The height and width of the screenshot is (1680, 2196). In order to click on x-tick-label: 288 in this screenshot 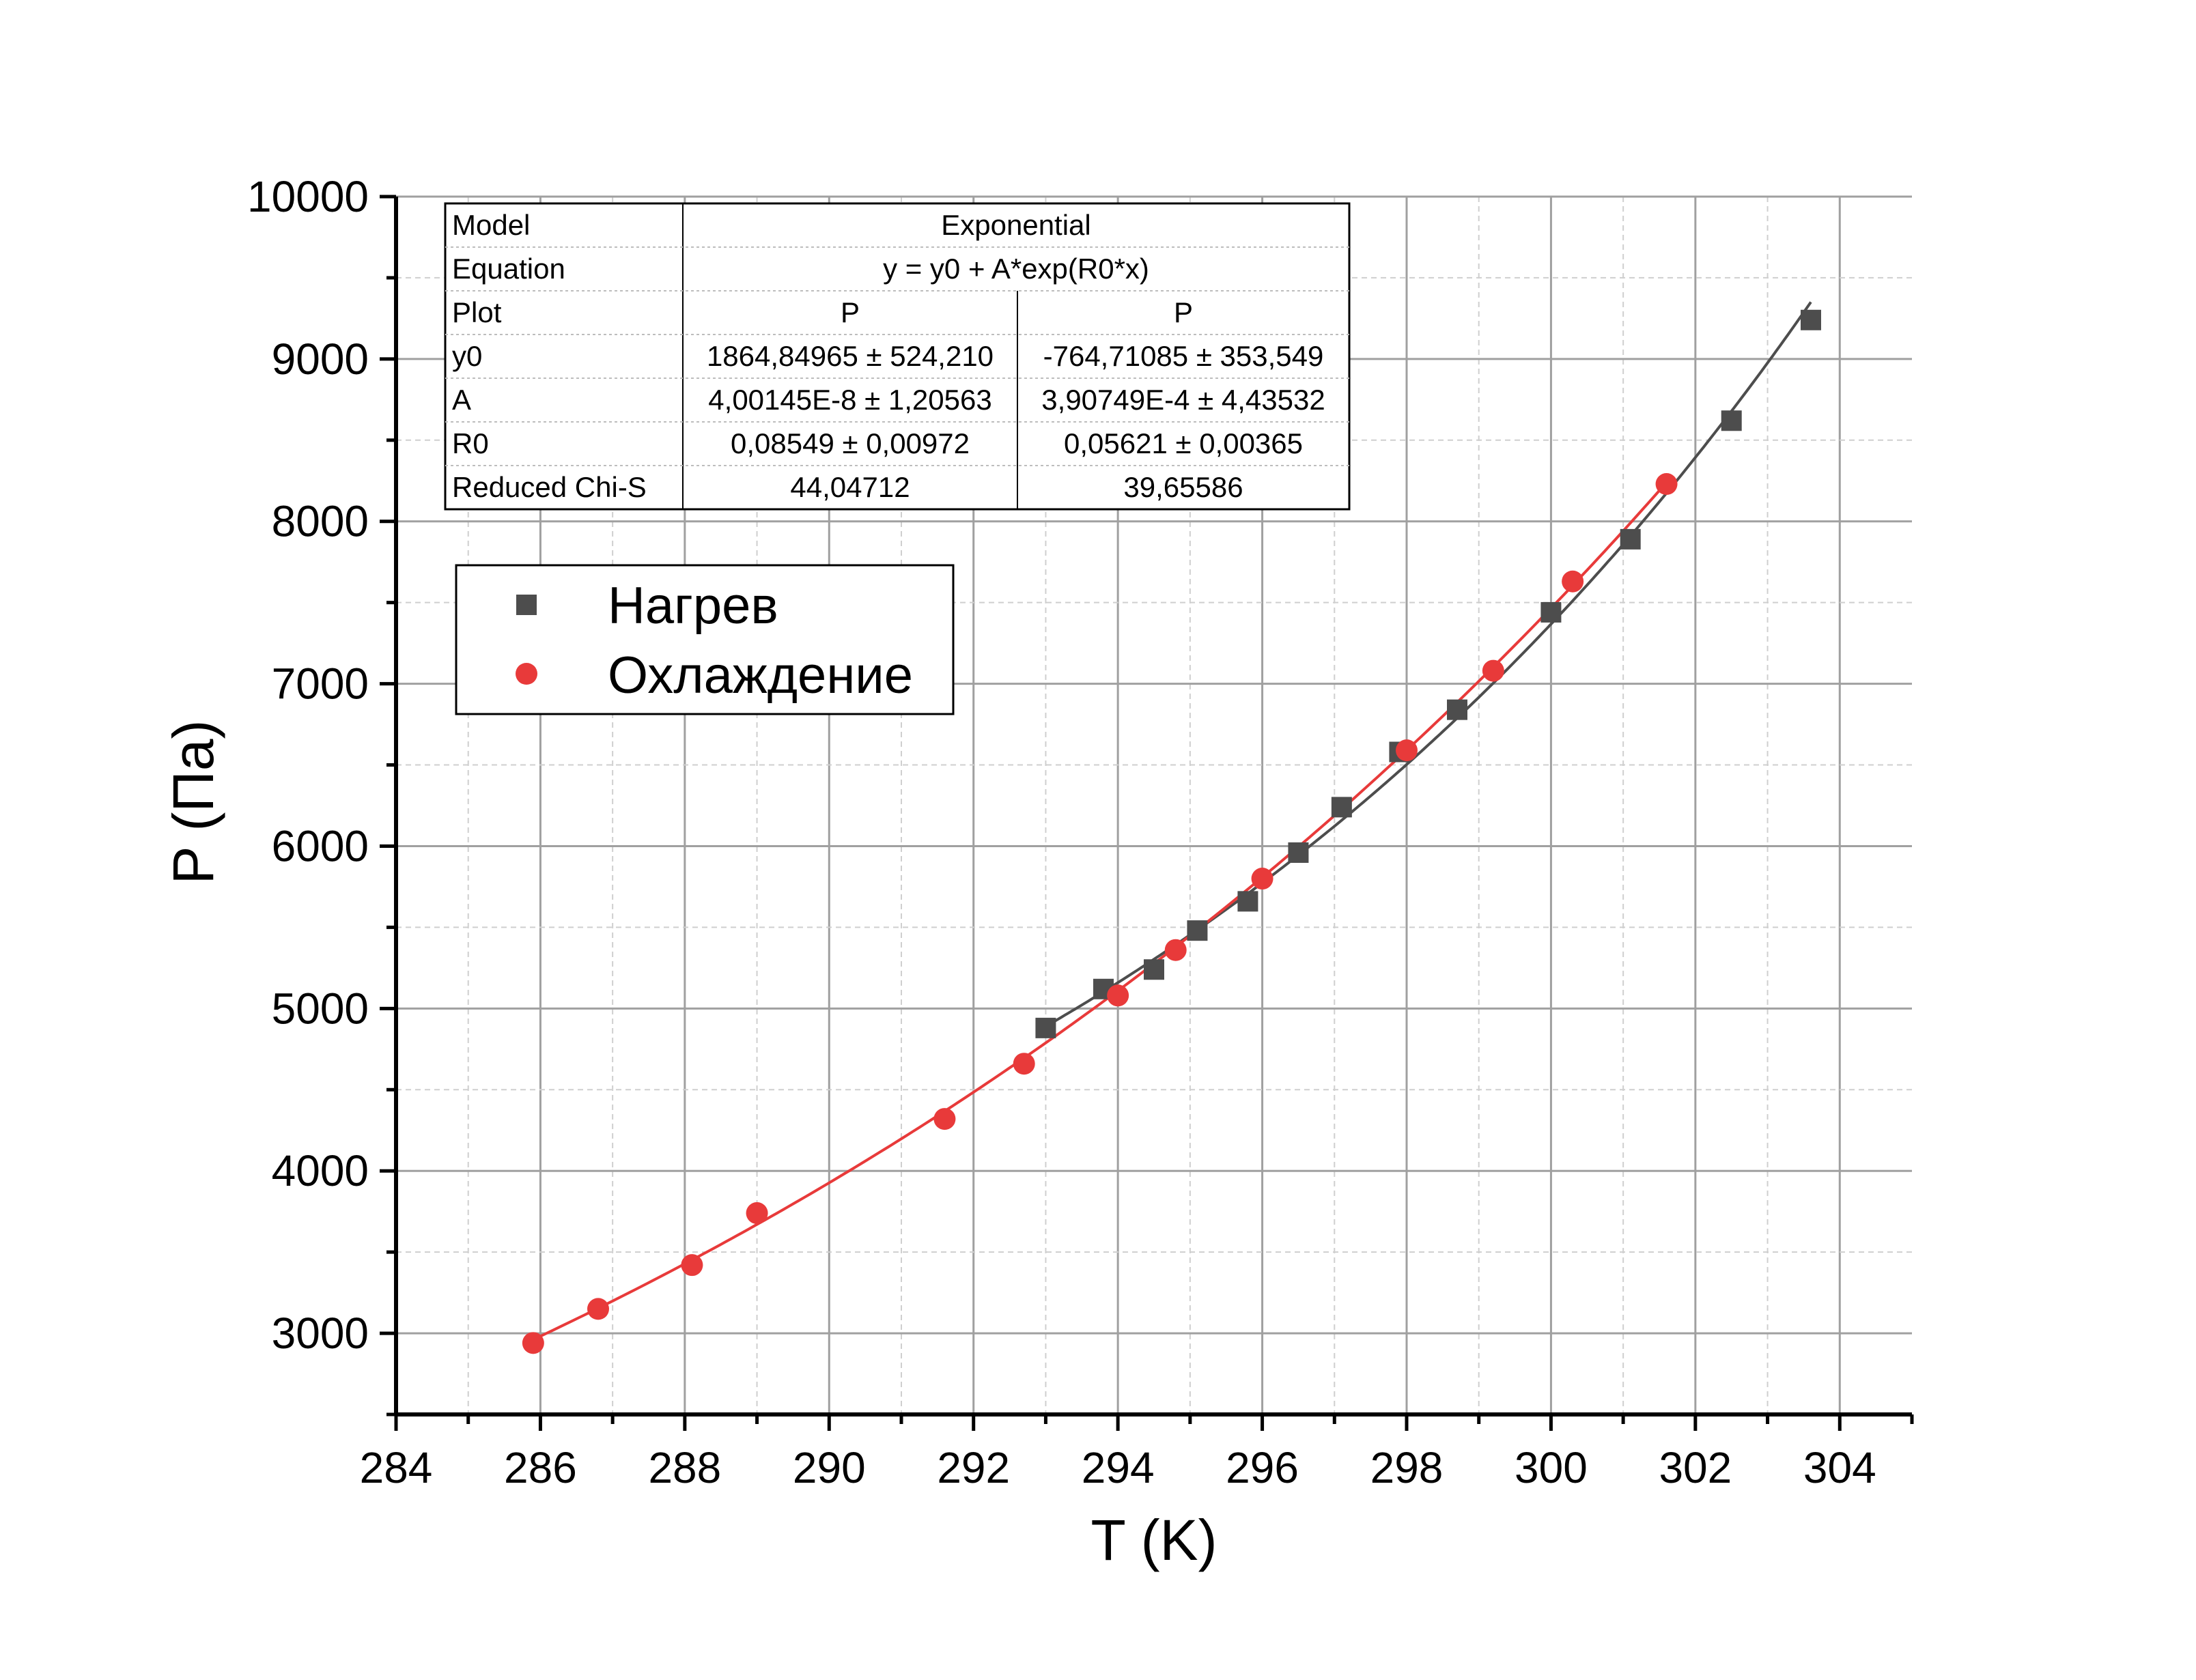, I will do `click(685, 1467)`.